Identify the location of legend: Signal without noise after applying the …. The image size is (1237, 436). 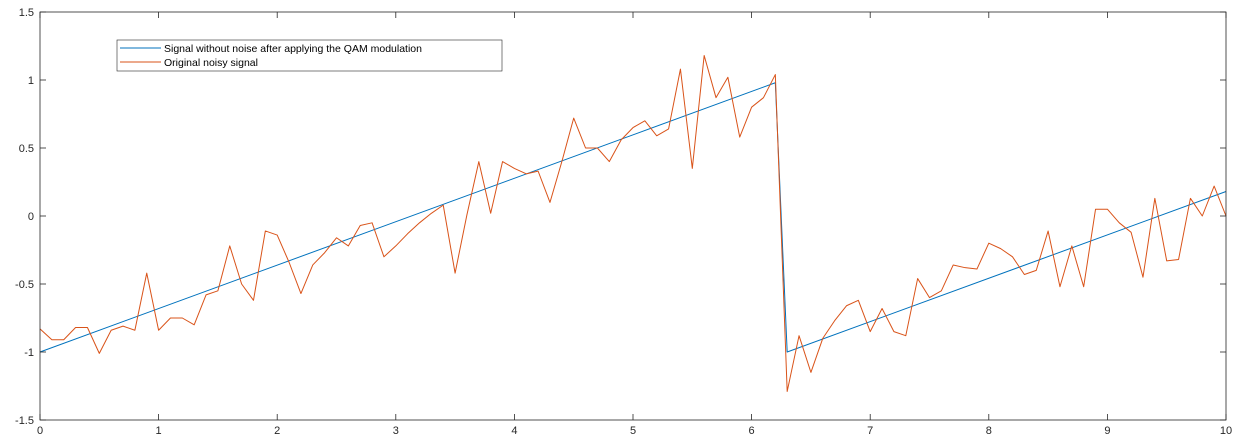
(309, 55).